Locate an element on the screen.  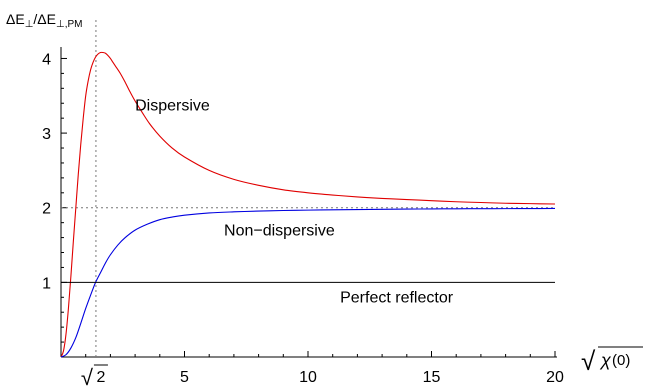
x-tick-label: 10 is located at coordinates (308, 377).